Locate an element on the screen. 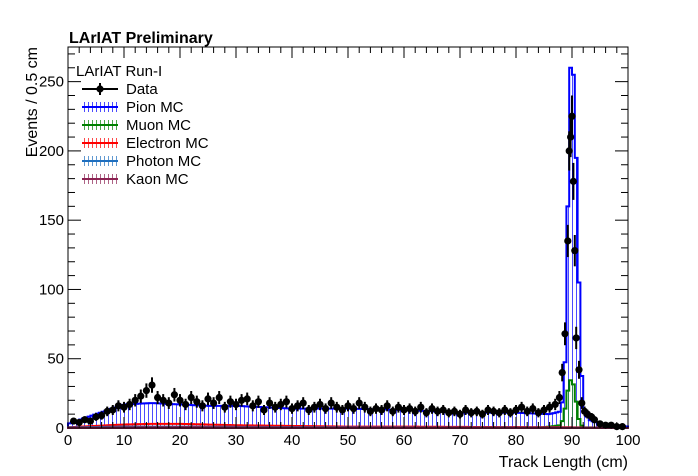 Image resolution: width=698 pixels, height=476 pixels. legend-header: LArIAT Run-I is located at coordinates (119, 71).